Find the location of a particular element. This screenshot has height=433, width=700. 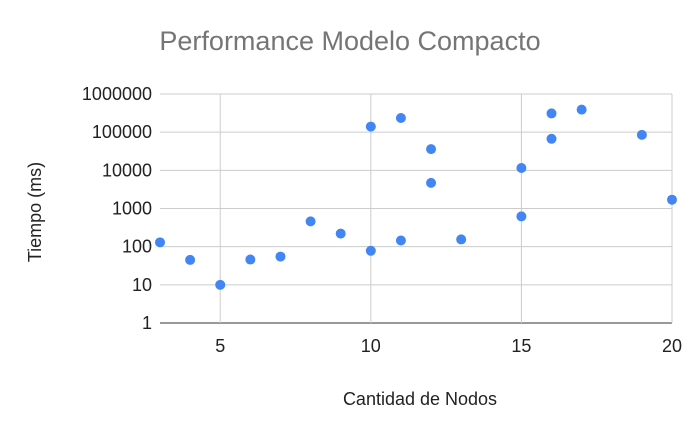

x-tick-label: 10 is located at coordinates (371, 346).